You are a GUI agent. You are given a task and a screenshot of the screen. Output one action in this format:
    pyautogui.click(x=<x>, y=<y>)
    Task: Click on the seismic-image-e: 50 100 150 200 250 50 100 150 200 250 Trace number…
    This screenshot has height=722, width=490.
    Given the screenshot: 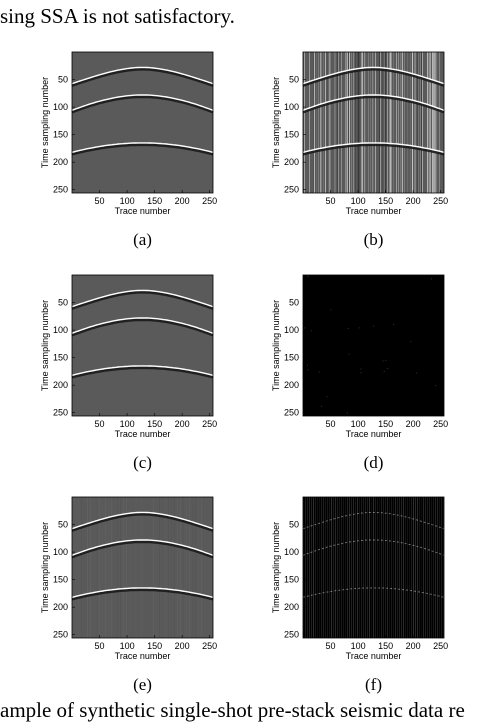 What is the action you would take?
    pyautogui.click(x=128, y=578)
    